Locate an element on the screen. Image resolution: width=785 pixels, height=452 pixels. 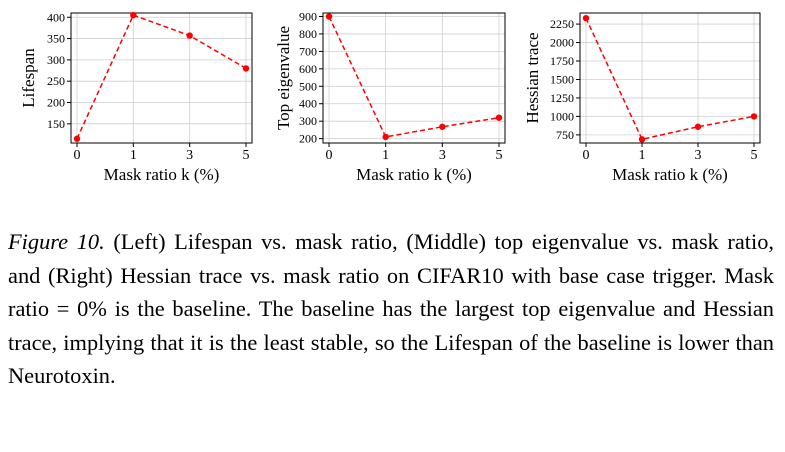
y-tick-label: 2000 is located at coordinates (562, 43).